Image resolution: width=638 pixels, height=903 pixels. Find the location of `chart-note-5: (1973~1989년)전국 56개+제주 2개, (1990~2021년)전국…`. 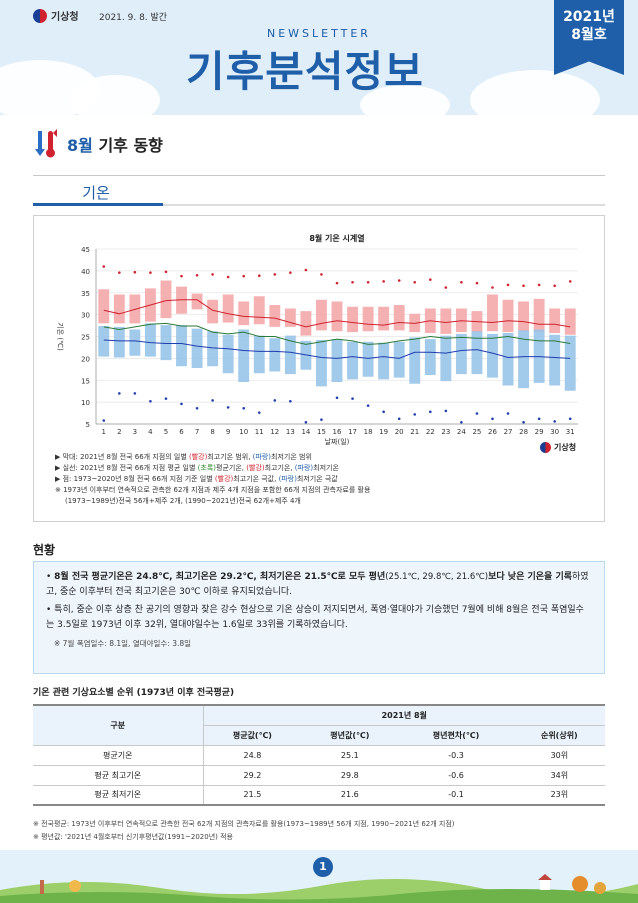

chart-note-5: (1973~1989년)전국 56개+제주 2개, (1990~2021년)전국… is located at coordinates (183, 501).